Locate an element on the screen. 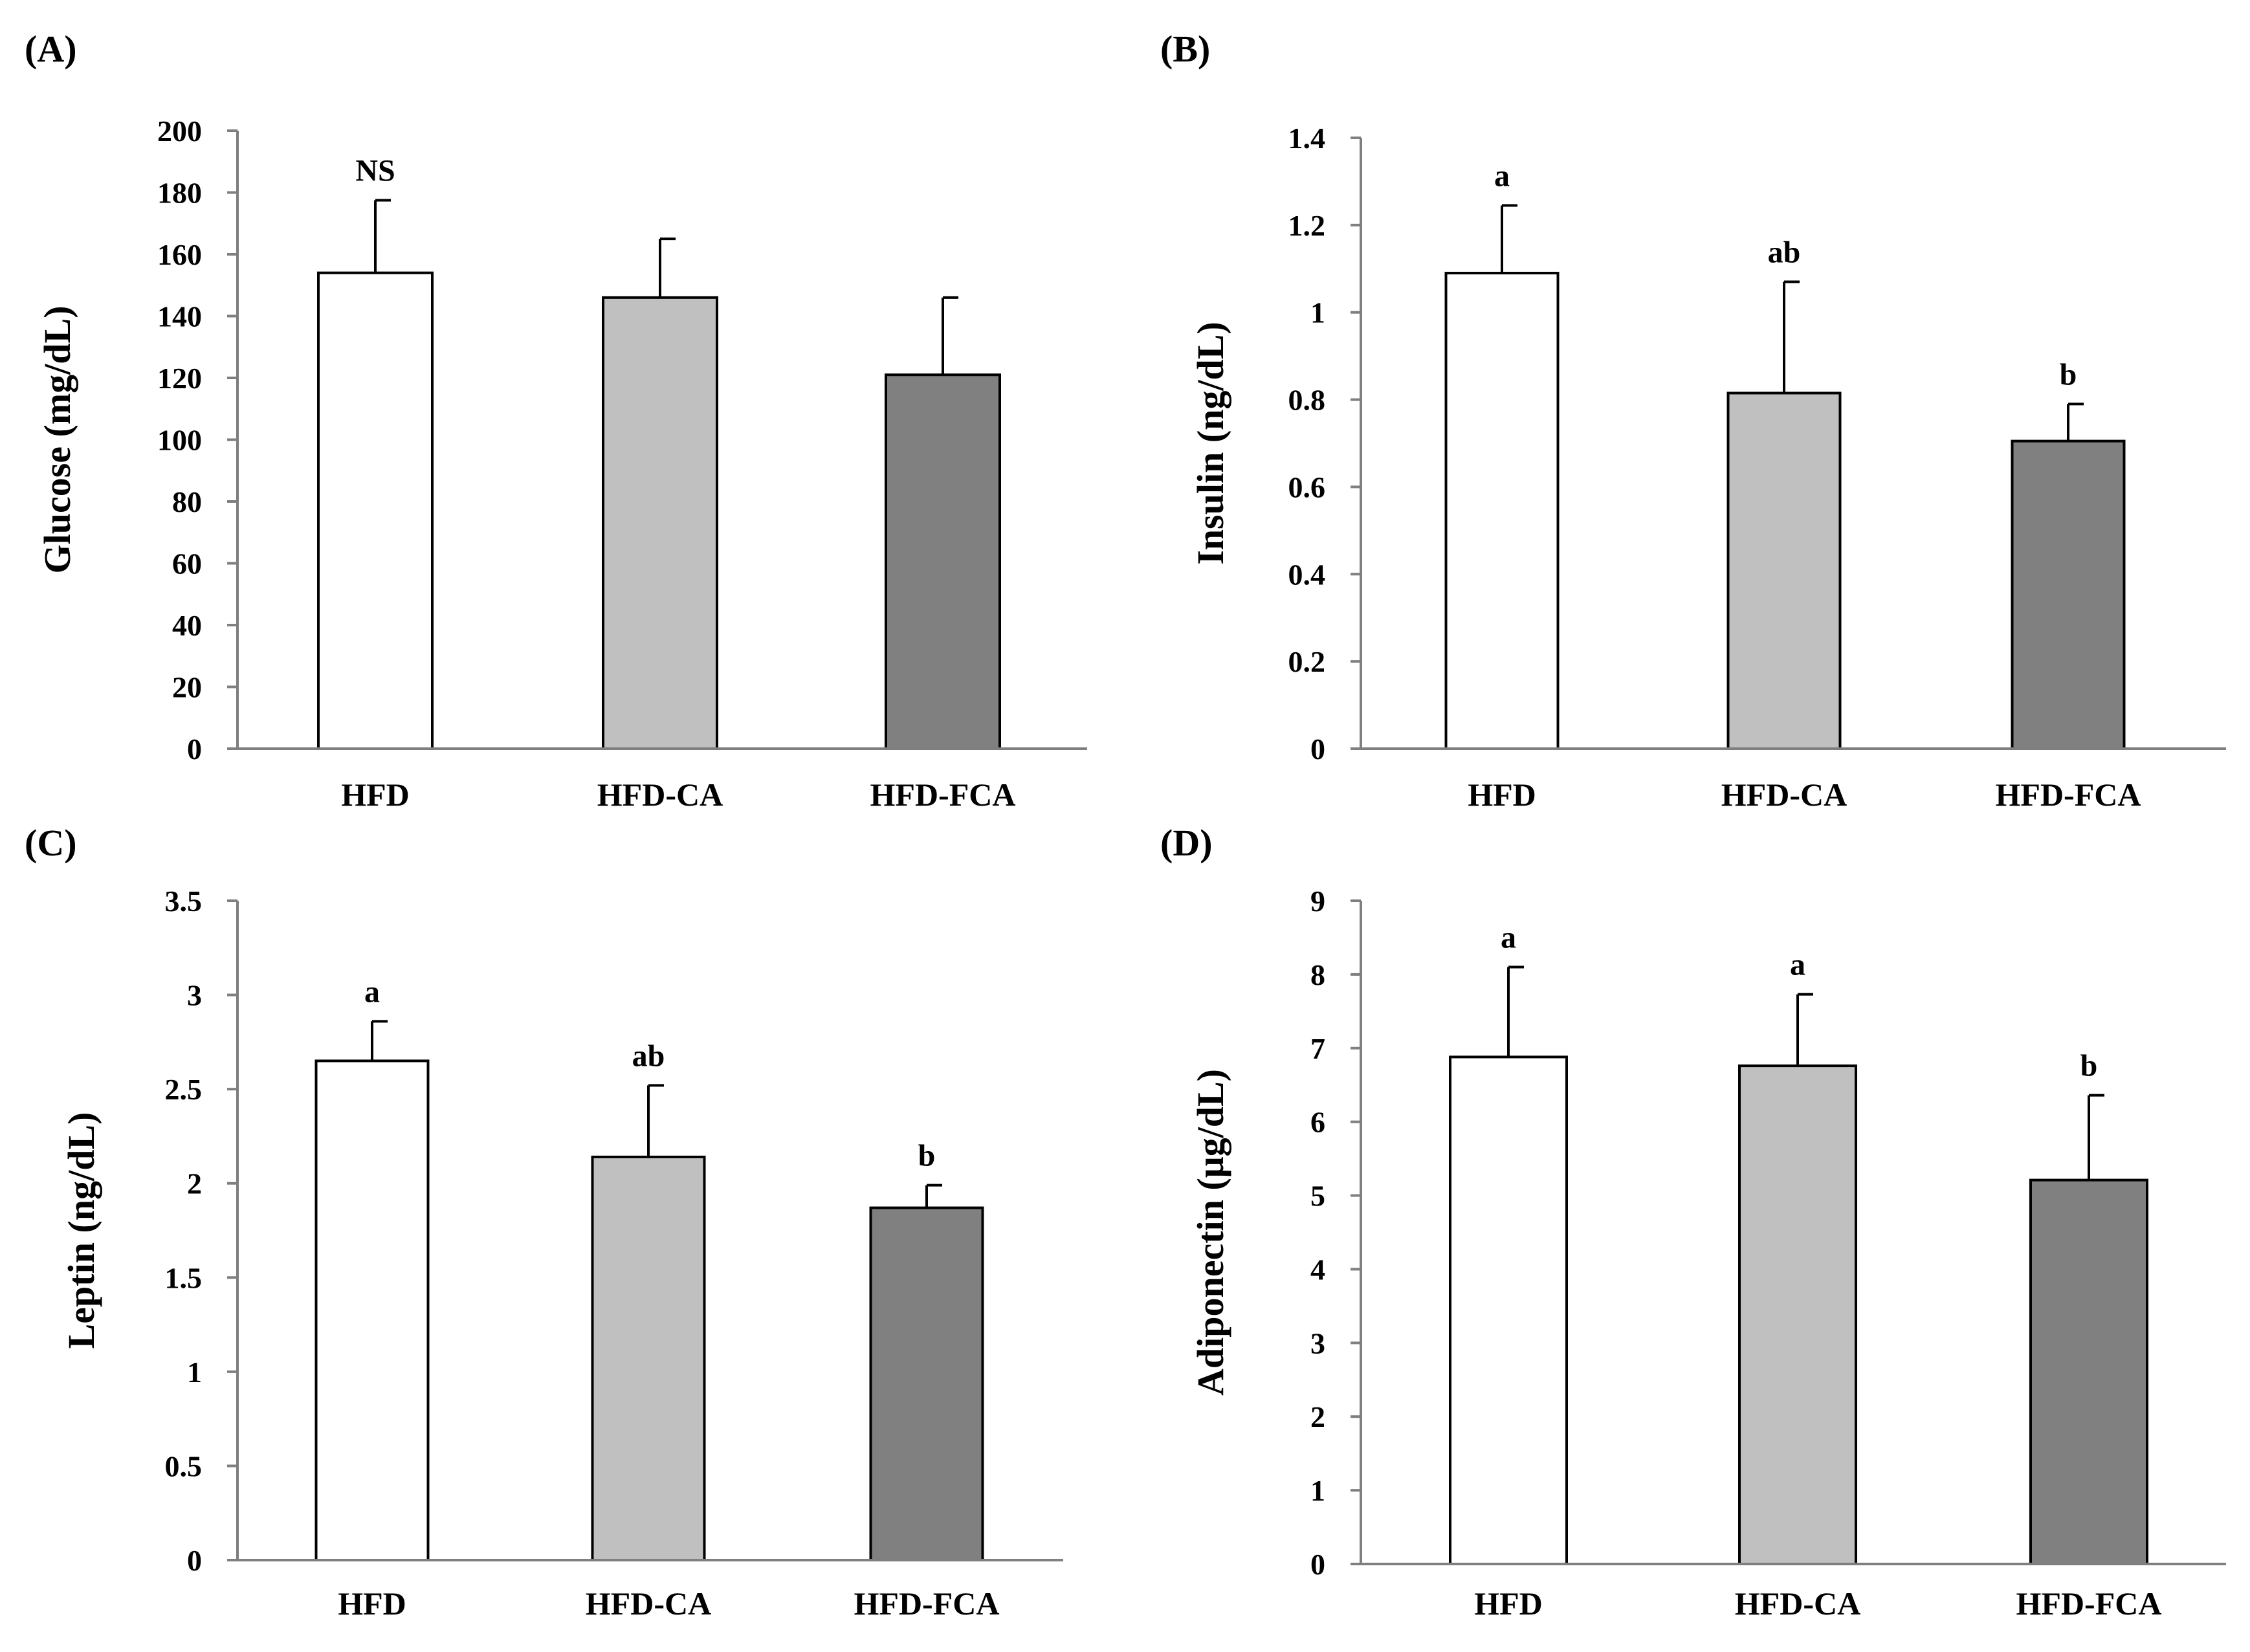 The width and height of the screenshot is (2250, 1652). y-tick-label: 1.5 is located at coordinates (184, 1277).